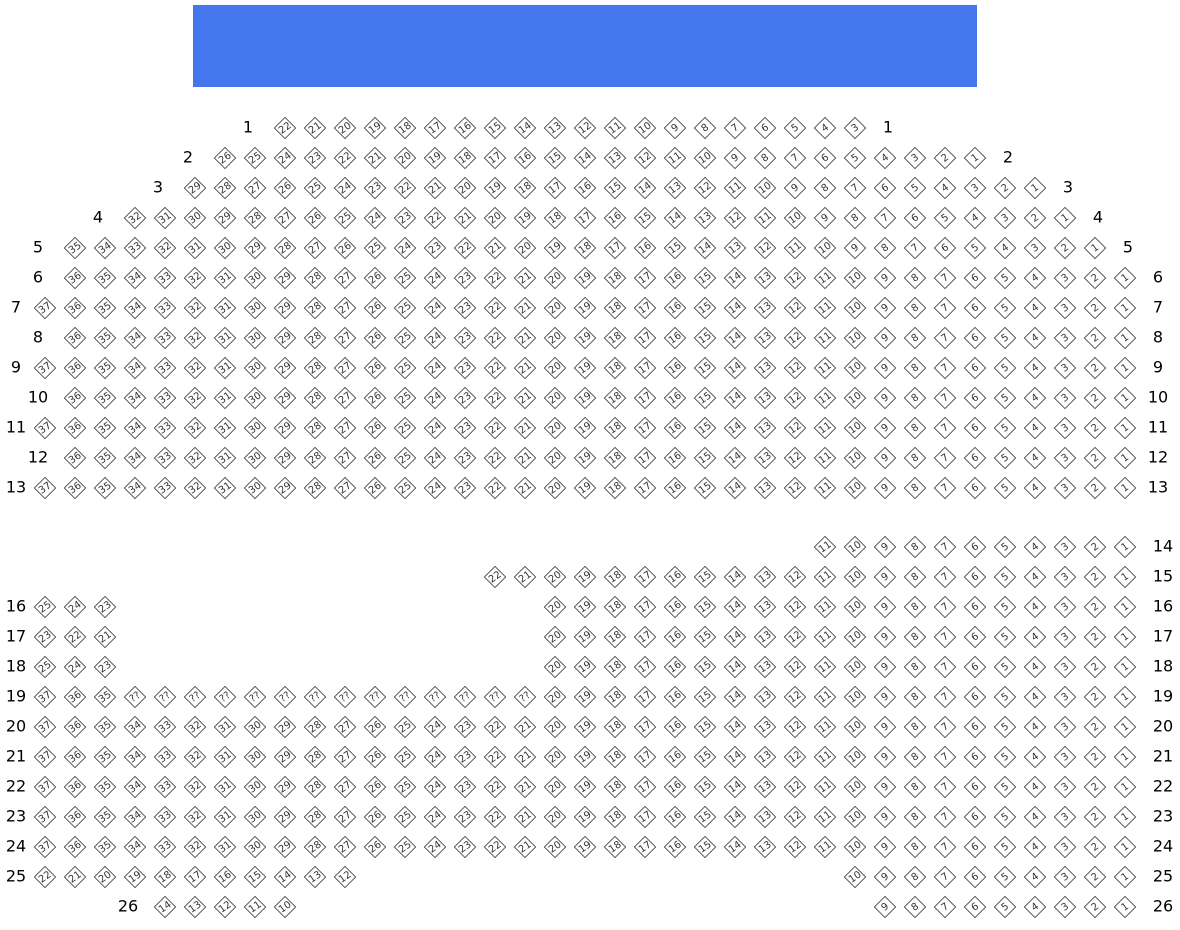 The height and width of the screenshot is (930, 1180). Describe the element at coordinates (1125, 398) in the screenshot. I see `seat: 1` at that location.